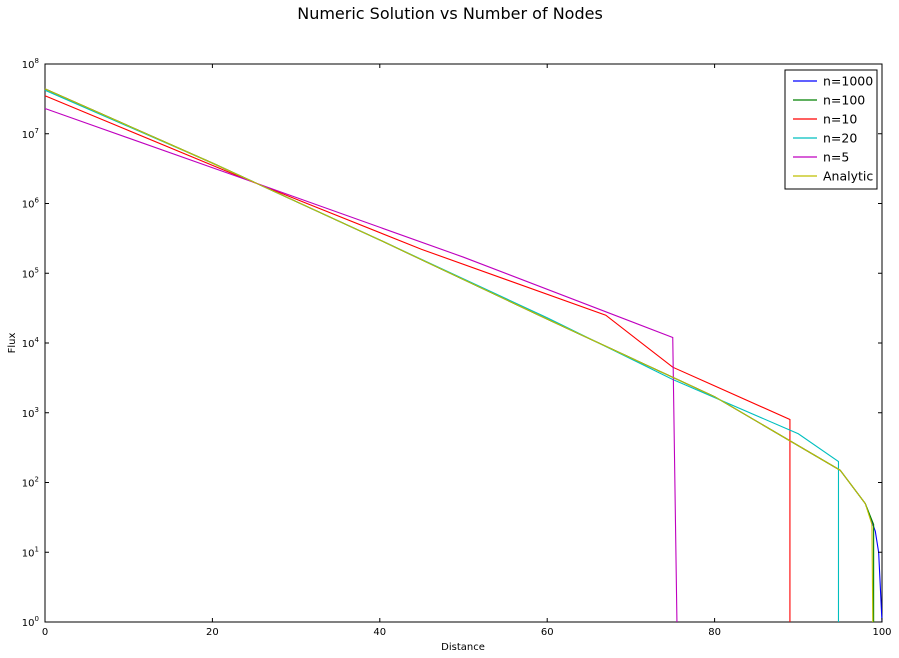 Image resolution: width=899 pixels, height=658 pixels. What do you see at coordinates (30, 64) in the screenshot?
I see `y-tick-label: 10⁸` at bounding box center [30, 64].